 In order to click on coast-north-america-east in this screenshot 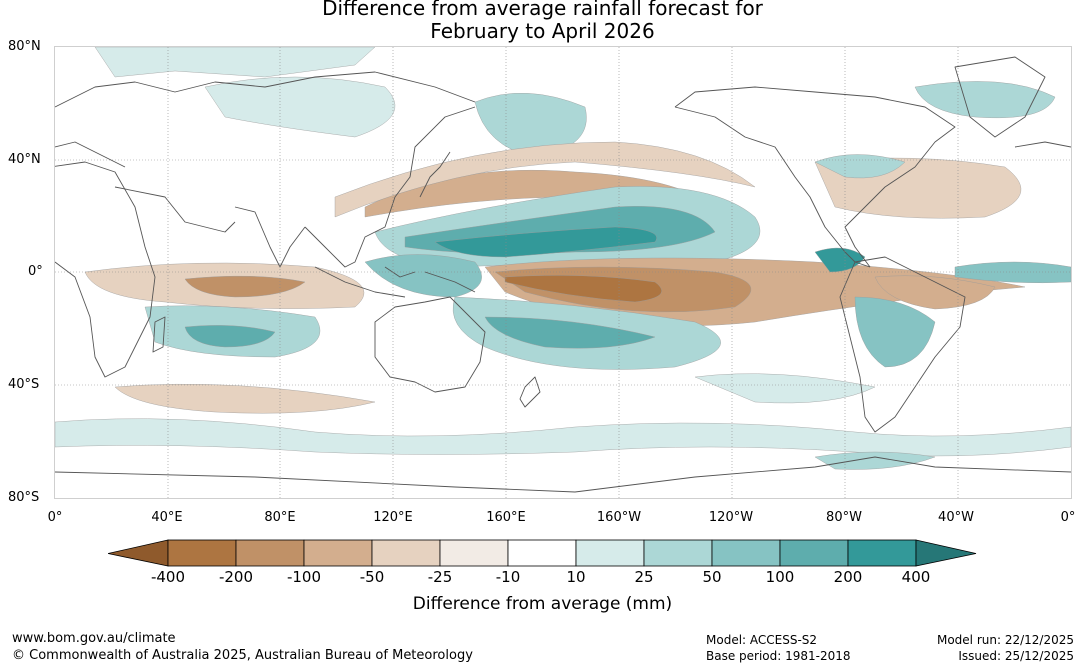, I will do `click(815, 177)`.